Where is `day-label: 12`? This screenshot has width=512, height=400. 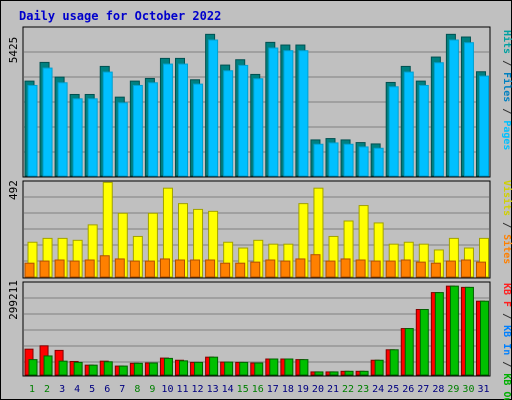
day-label: 12 is located at coordinates (198, 389).